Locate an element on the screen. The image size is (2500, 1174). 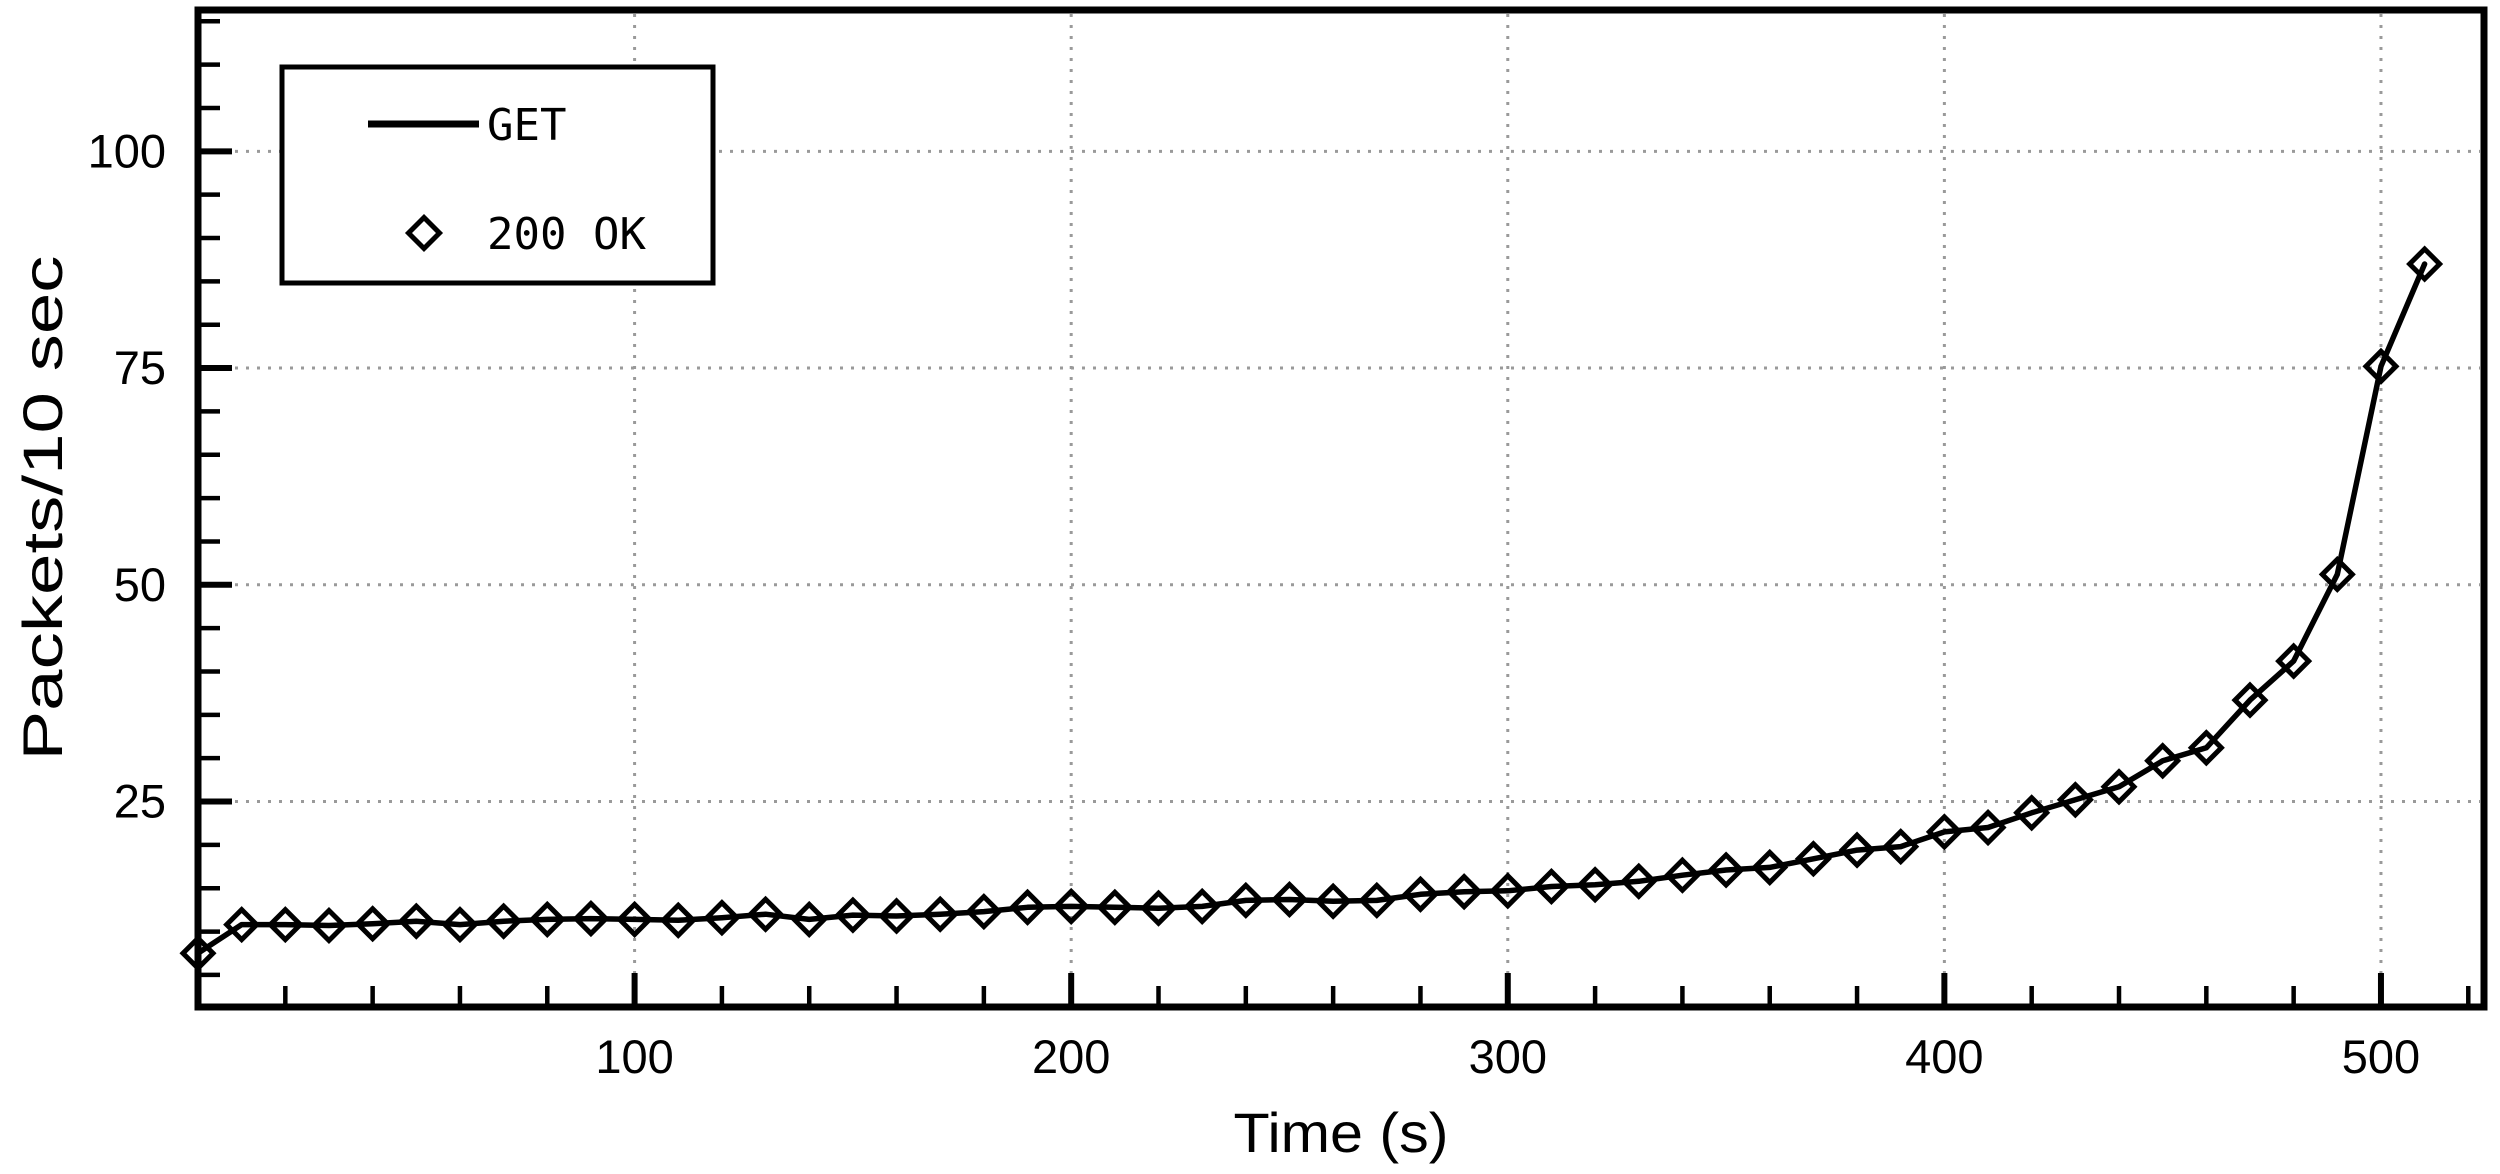
y-axis-title: Packets/10 sec is located at coordinates (42, 507).